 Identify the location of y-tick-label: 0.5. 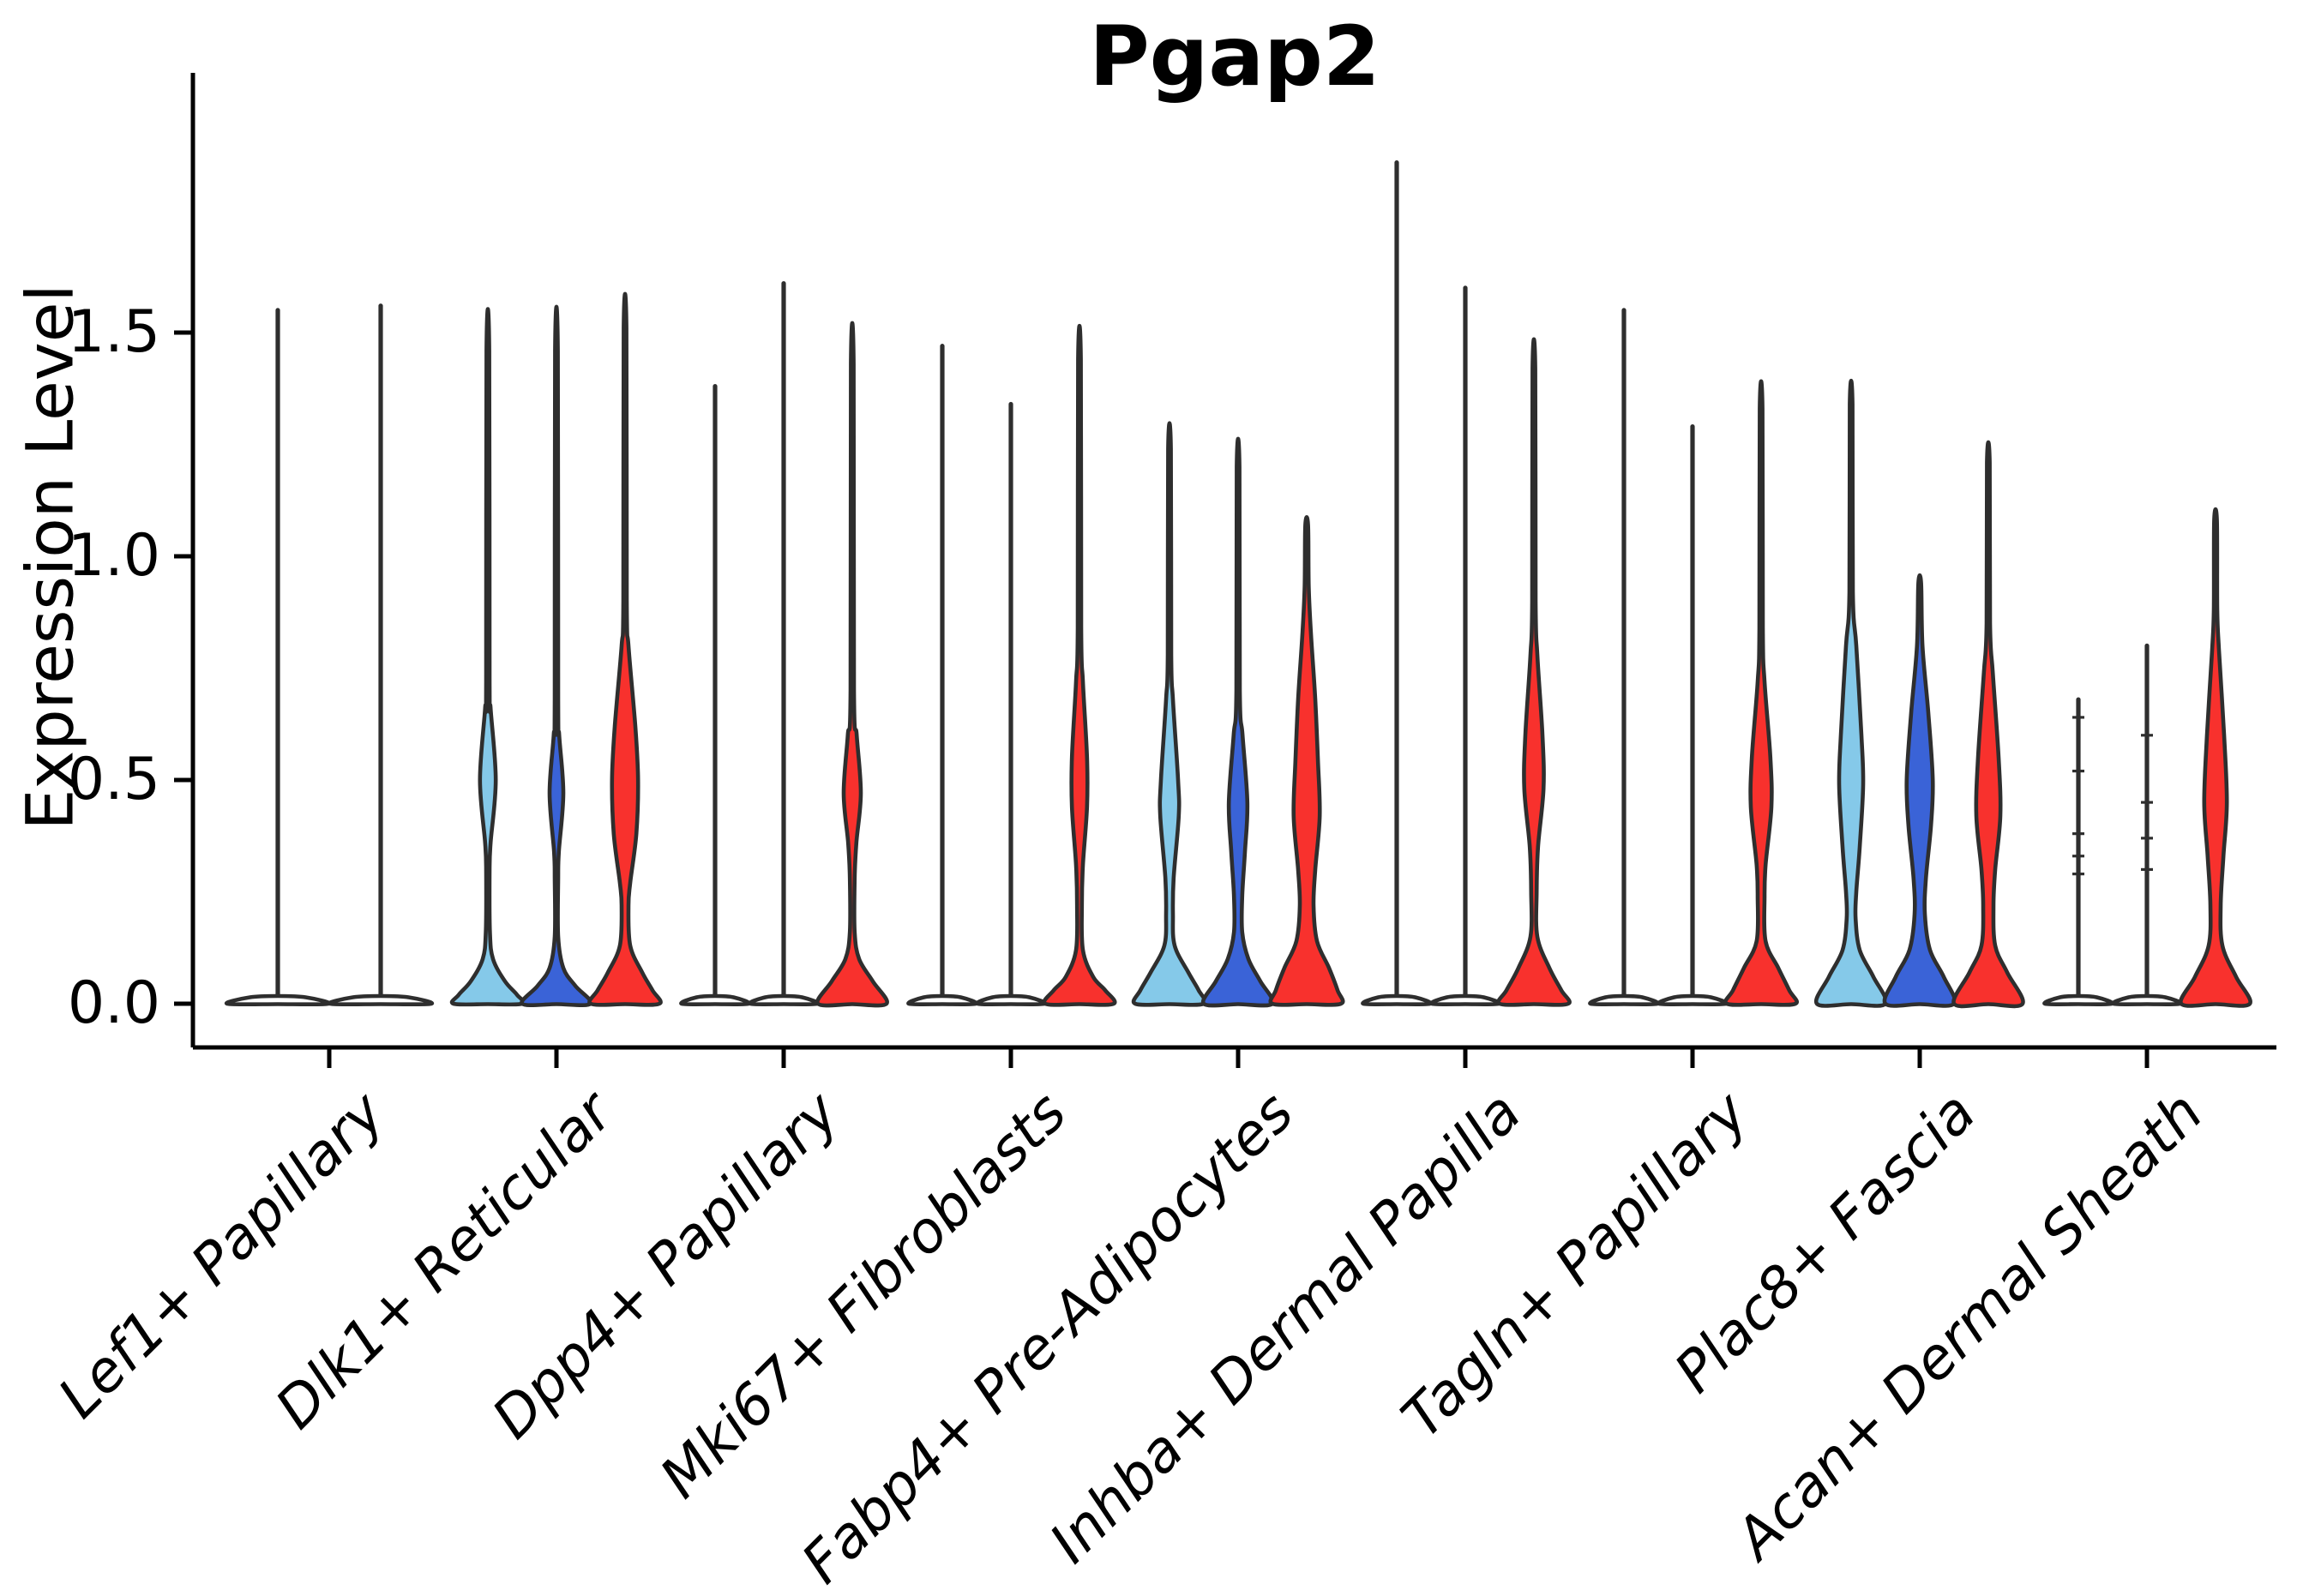
(113, 779).